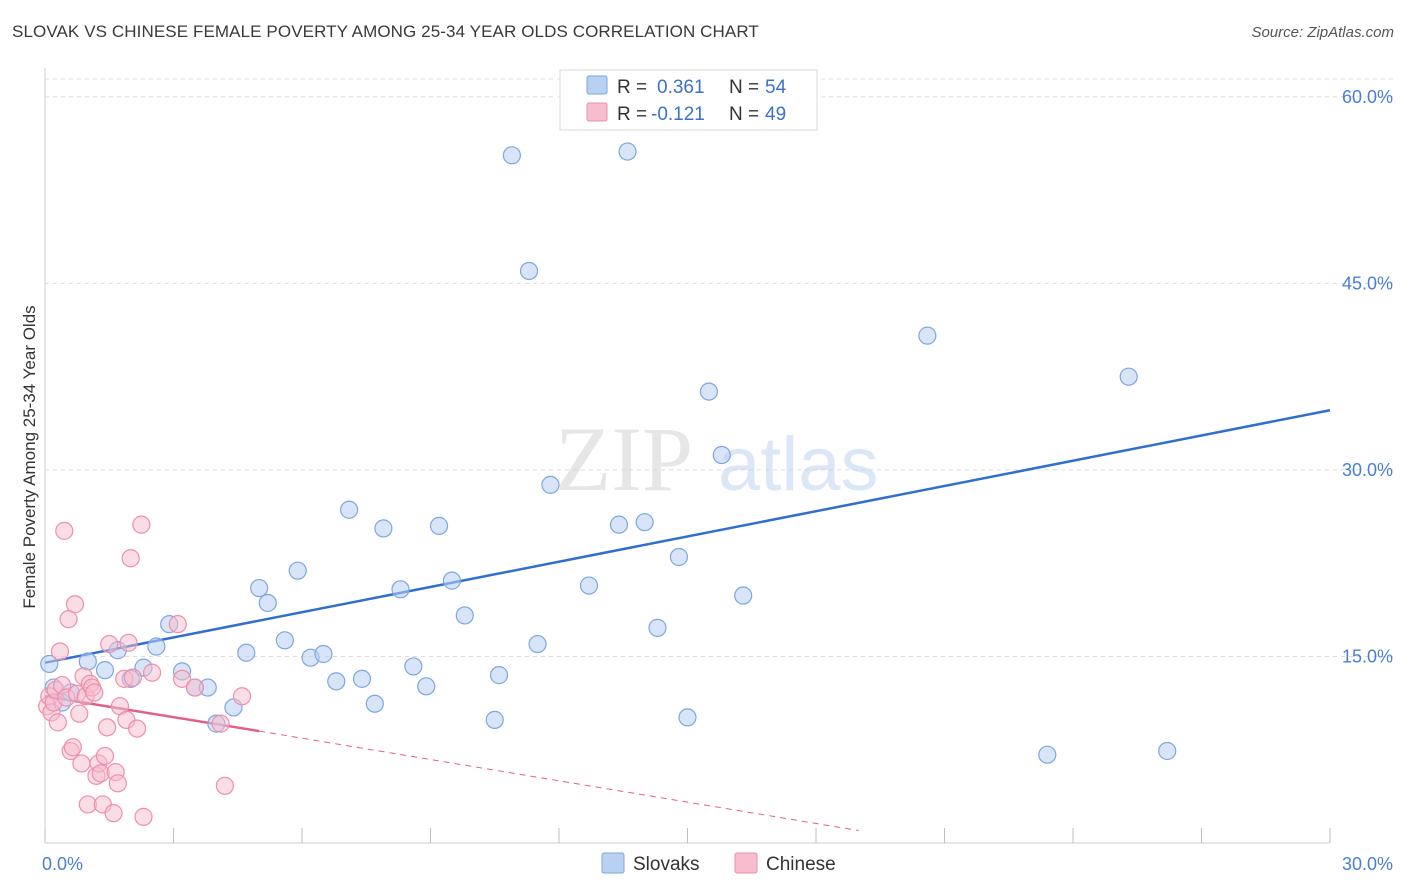  Describe the element at coordinates (688, 100) in the screenshot. I see `stats-legend: R = 0.361 N = 54 R = -0.121 N = 49` at that location.